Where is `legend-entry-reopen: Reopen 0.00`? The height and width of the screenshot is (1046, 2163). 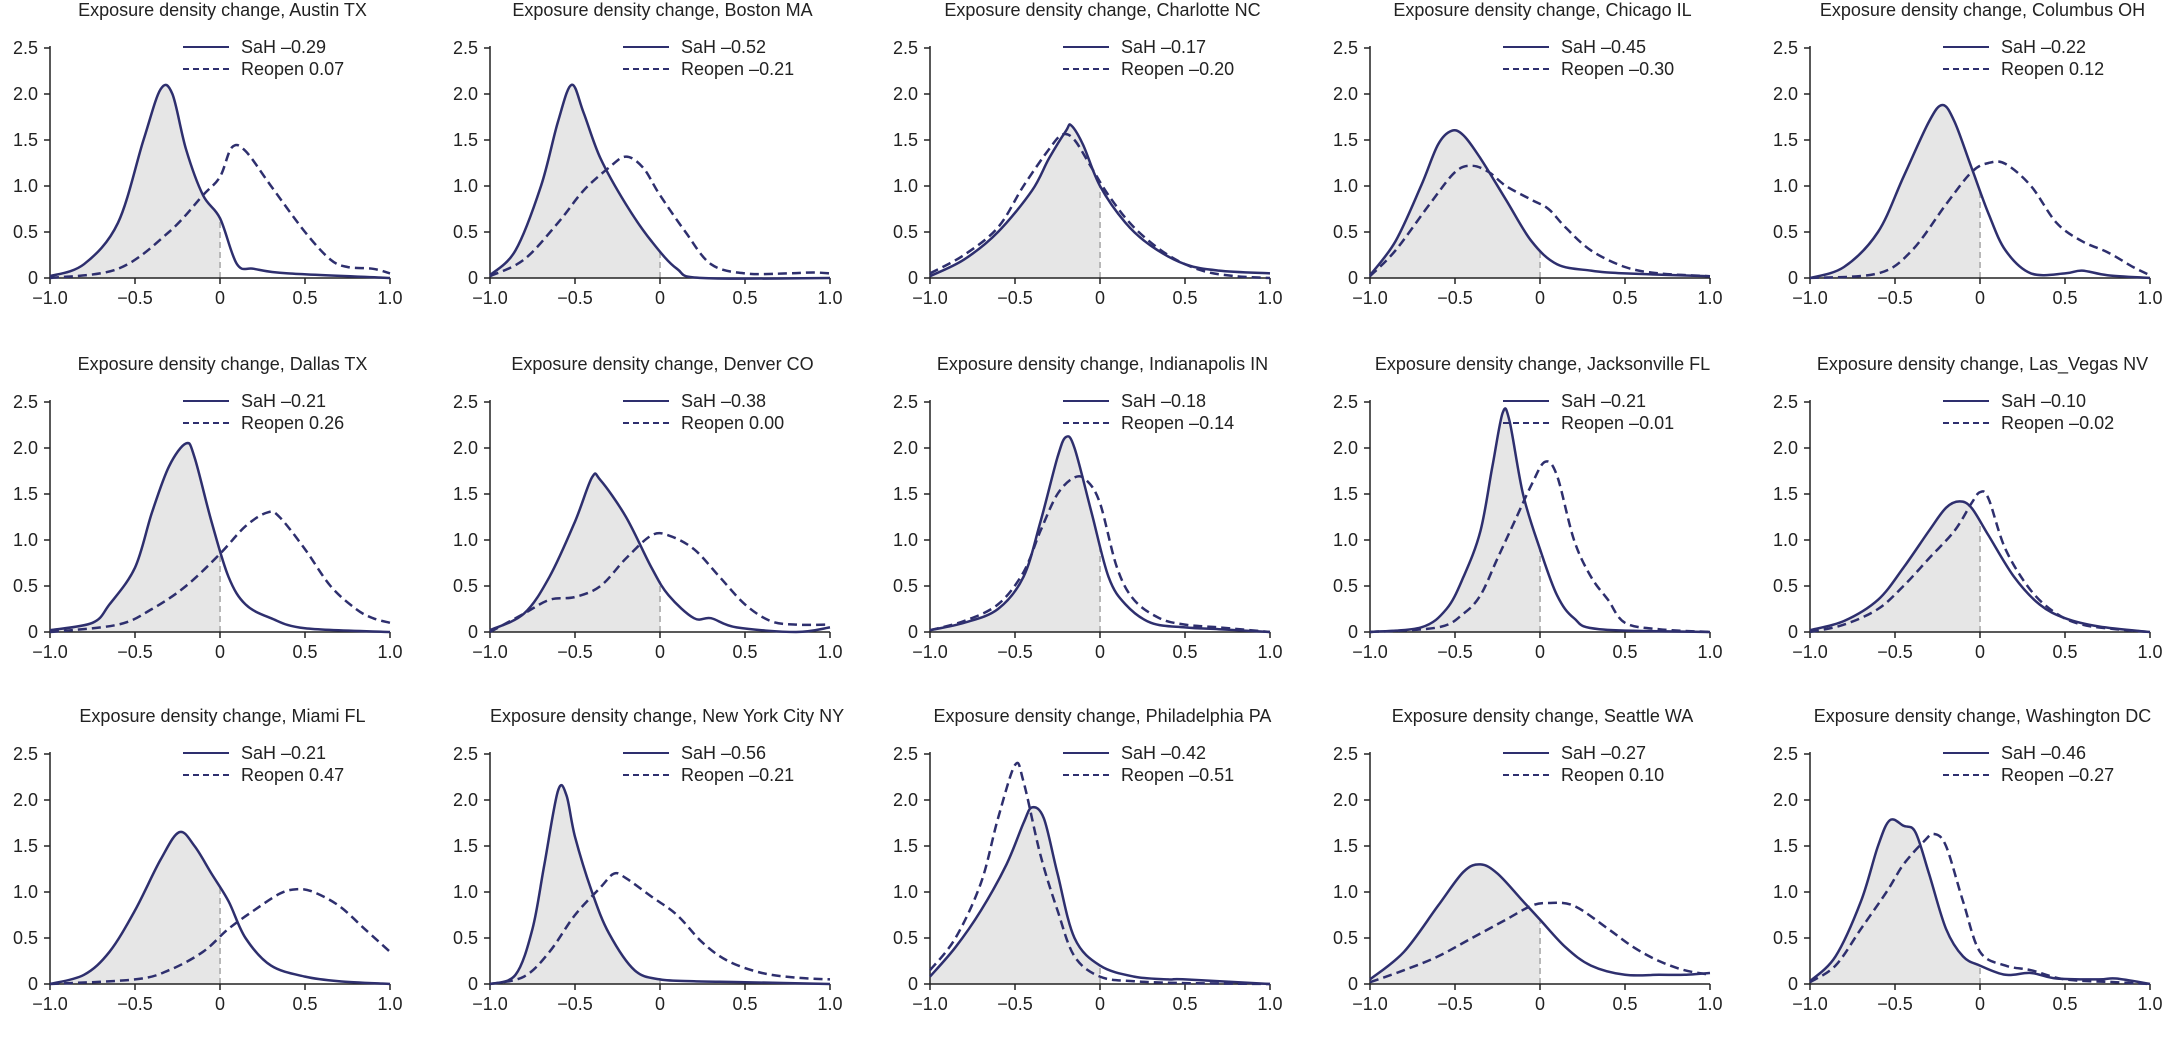
legend-entry-reopen: Reopen 0.00 is located at coordinates (703, 423).